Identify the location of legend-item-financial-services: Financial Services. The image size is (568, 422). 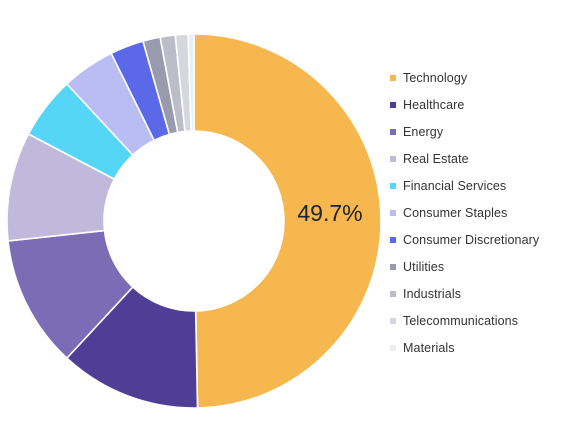
(478, 185).